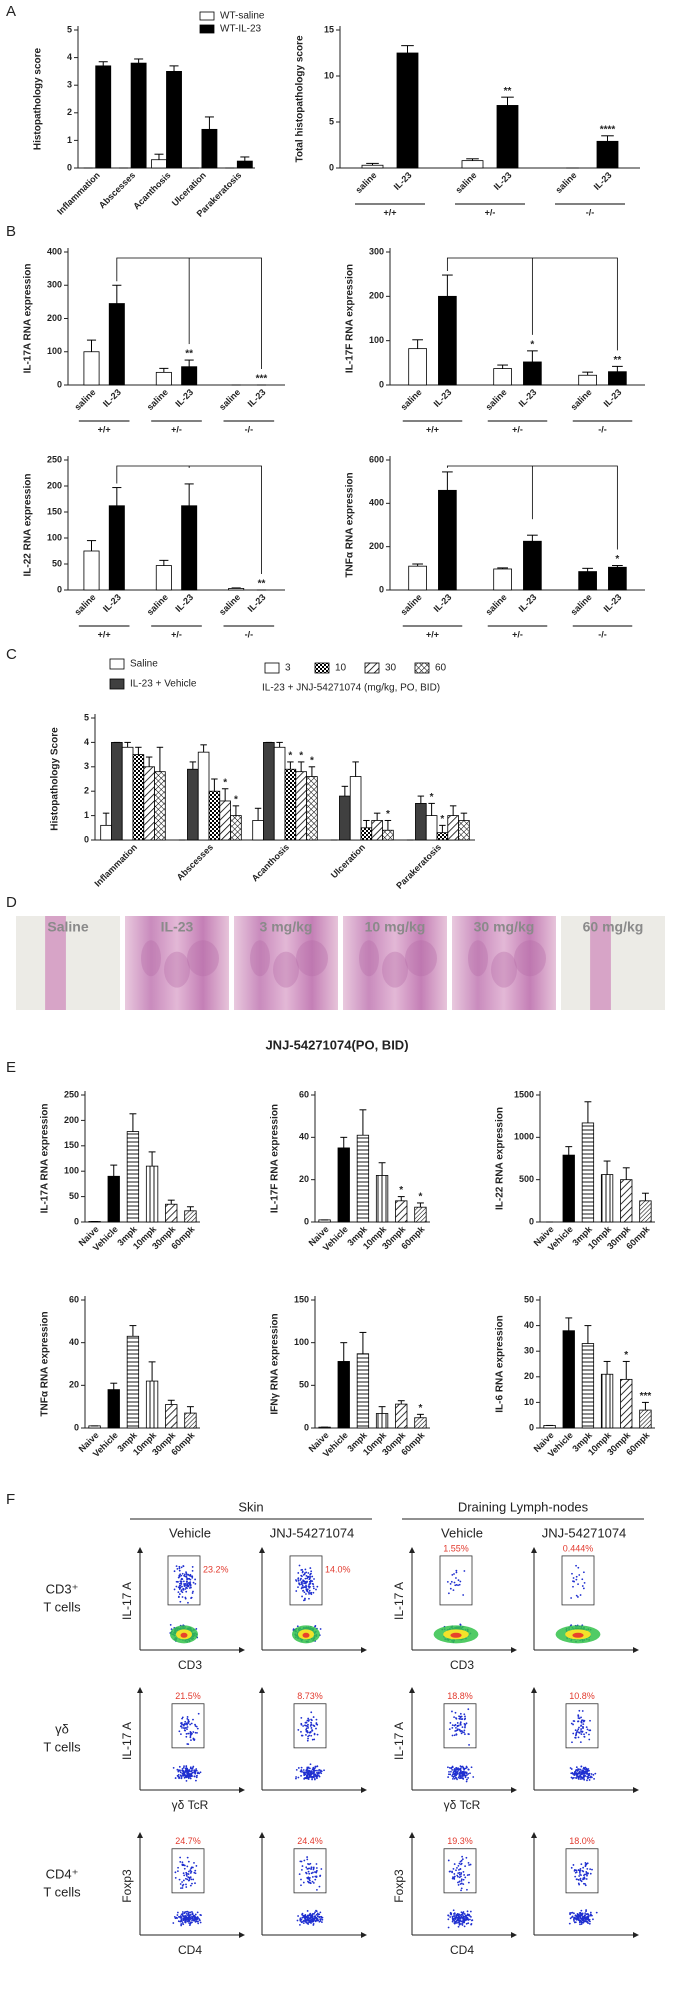  What do you see at coordinates (11, 231) in the screenshot?
I see `panel-label: B` at bounding box center [11, 231].